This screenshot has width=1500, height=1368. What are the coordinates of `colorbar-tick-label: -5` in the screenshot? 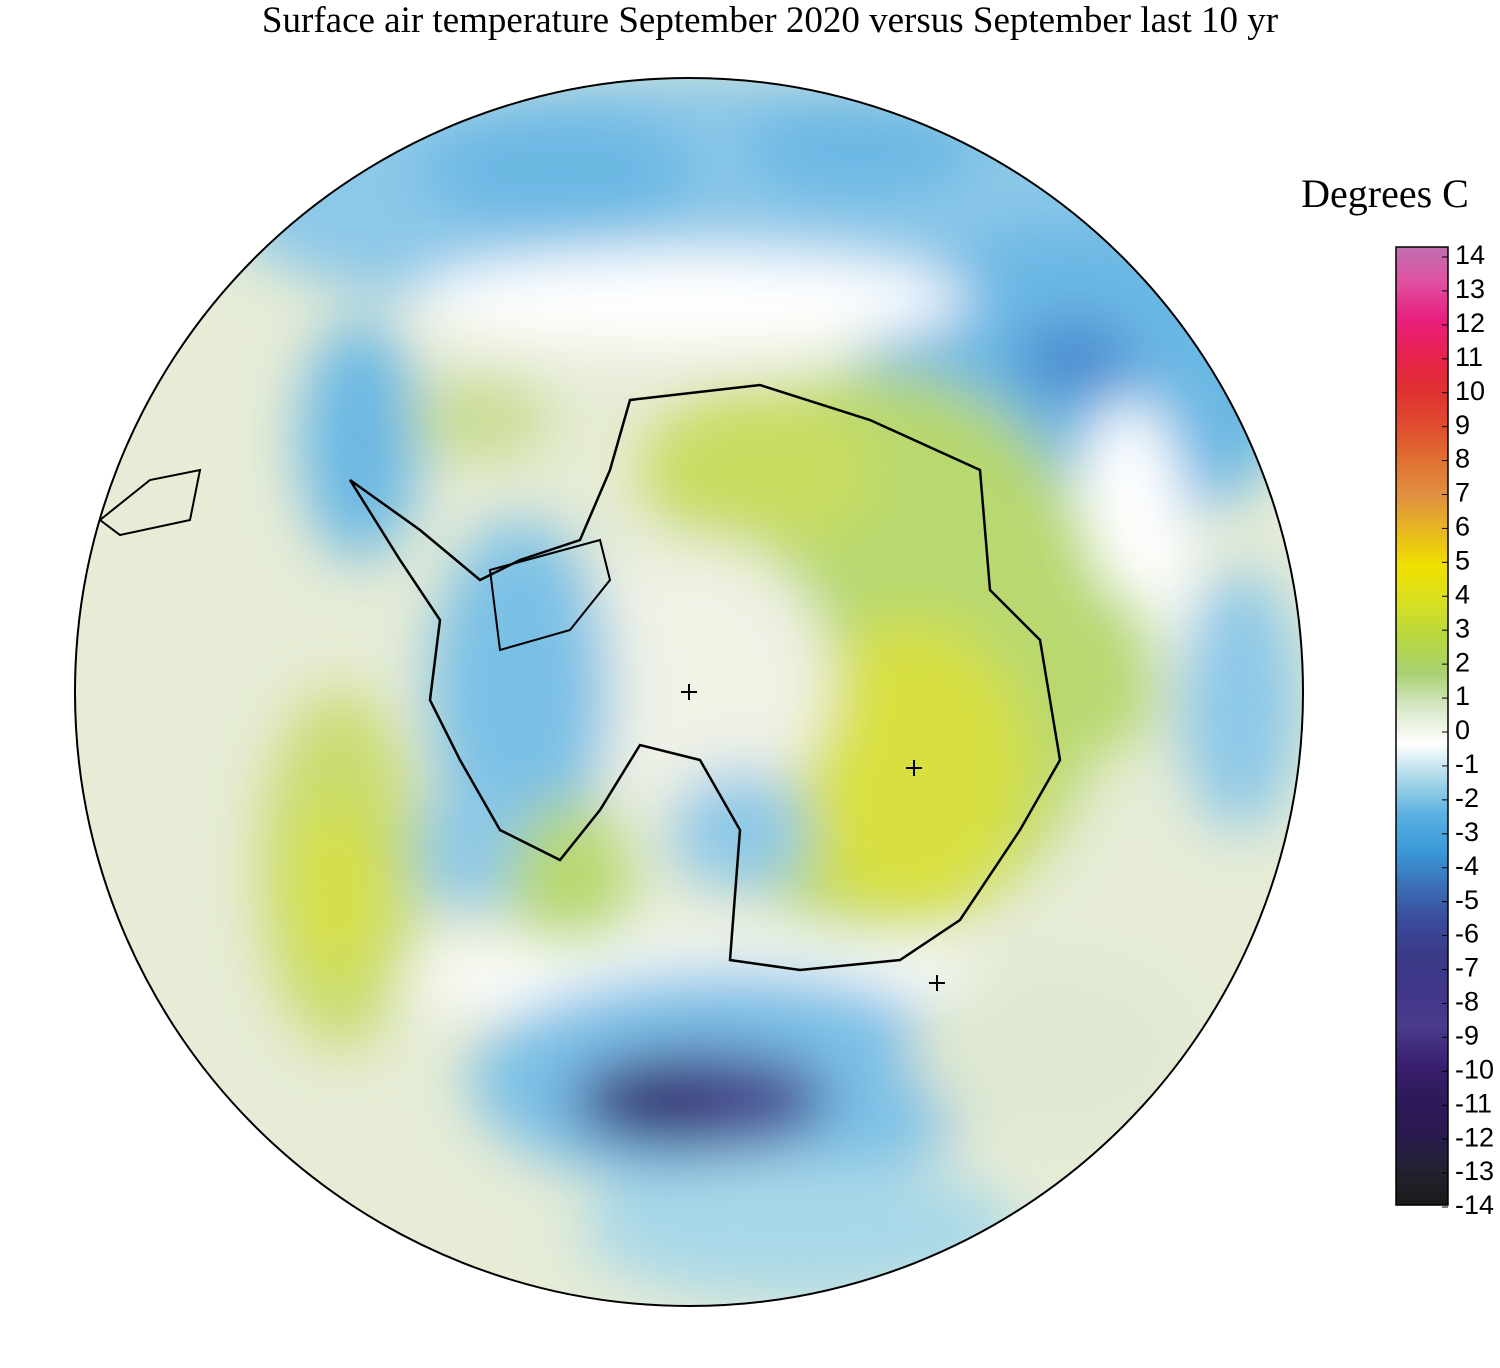 It's located at (1467, 900).